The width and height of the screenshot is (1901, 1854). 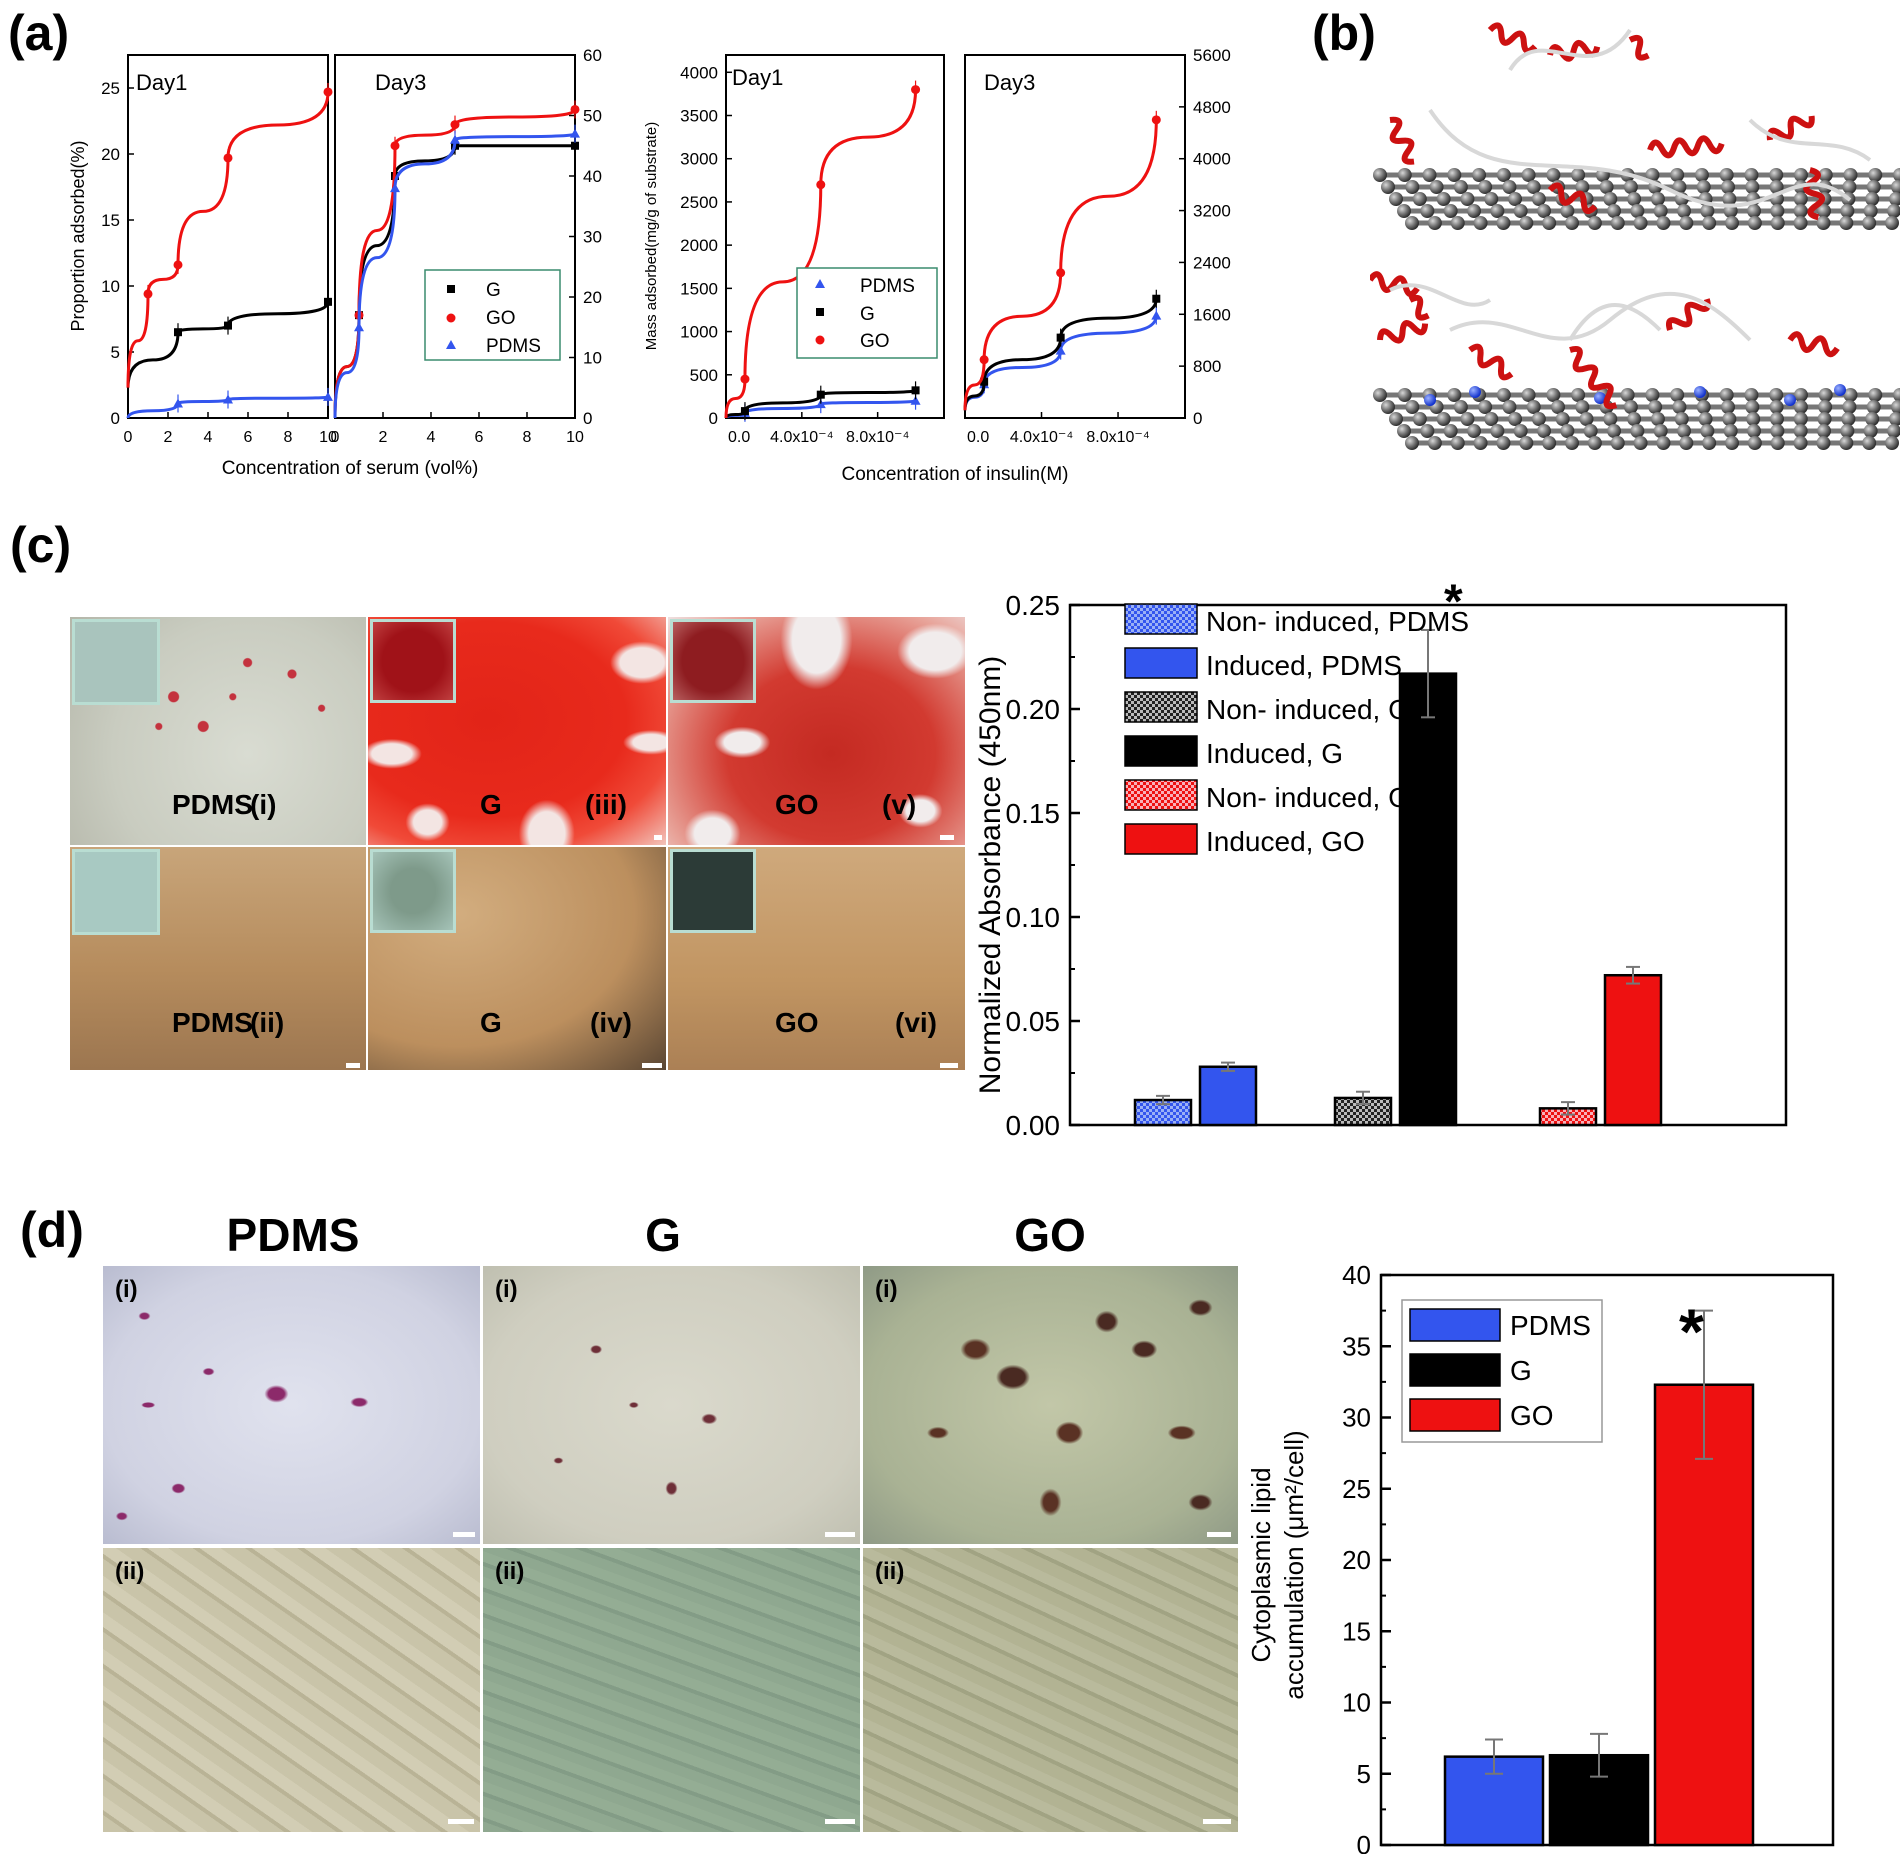 What do you see at coordinates (1364, 1842) in the screenshot?
I see `y-tick-label: 0` at bounding box center [1364, 1842].